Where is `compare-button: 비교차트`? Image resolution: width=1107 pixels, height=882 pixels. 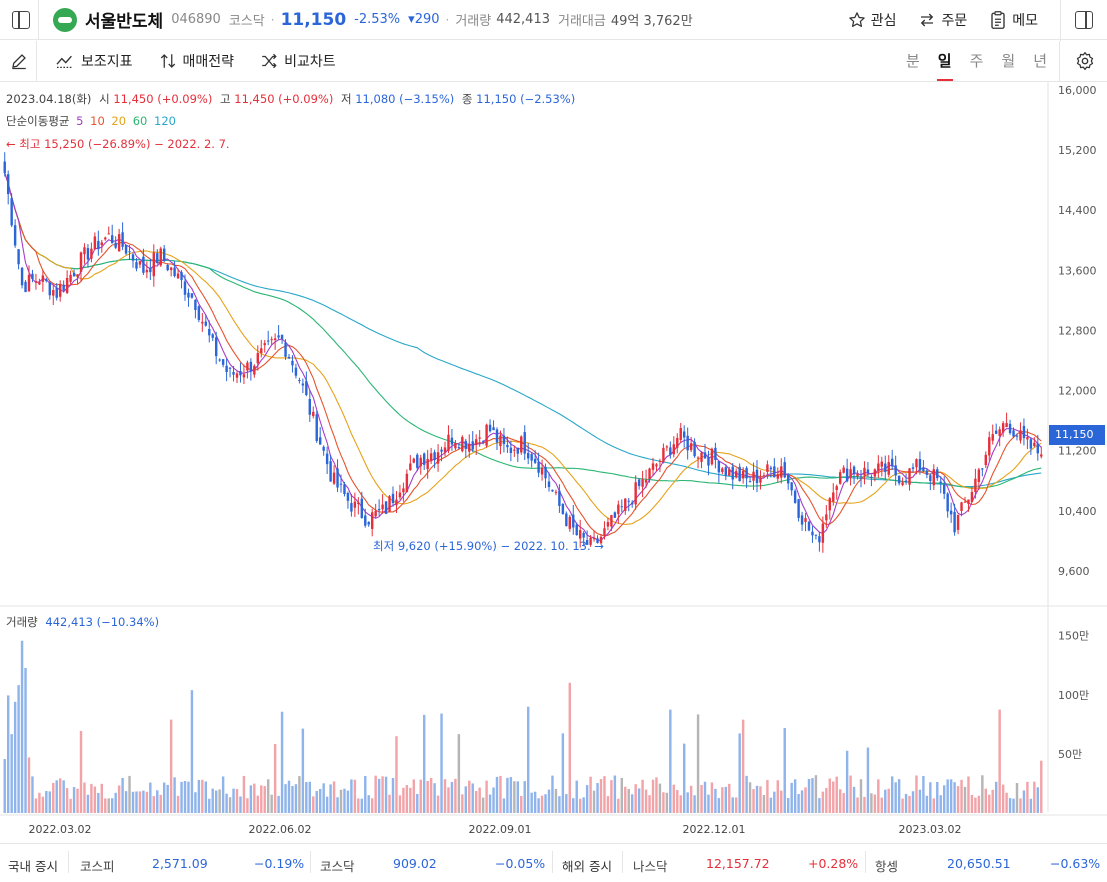 compare-button: 비교차트 is located at coordinates (298, 61).